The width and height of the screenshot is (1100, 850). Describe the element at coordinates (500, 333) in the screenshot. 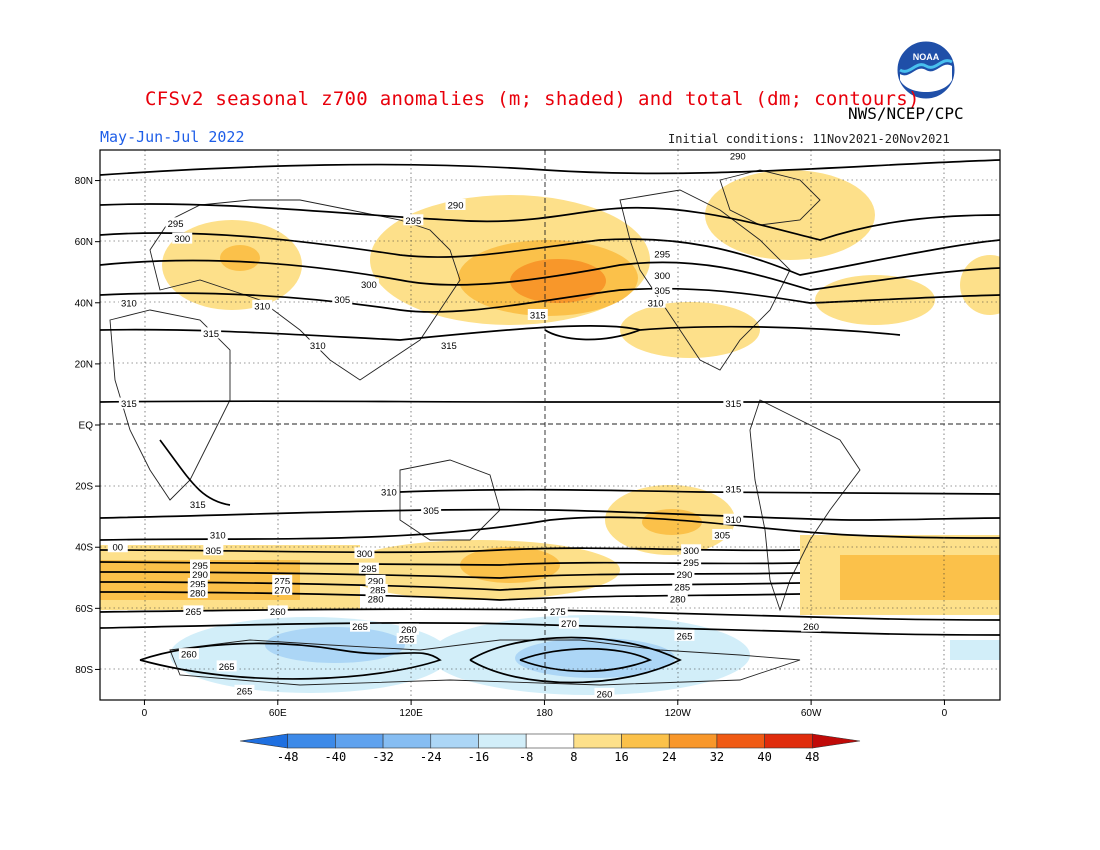

I see `contour-315-north` at that location.